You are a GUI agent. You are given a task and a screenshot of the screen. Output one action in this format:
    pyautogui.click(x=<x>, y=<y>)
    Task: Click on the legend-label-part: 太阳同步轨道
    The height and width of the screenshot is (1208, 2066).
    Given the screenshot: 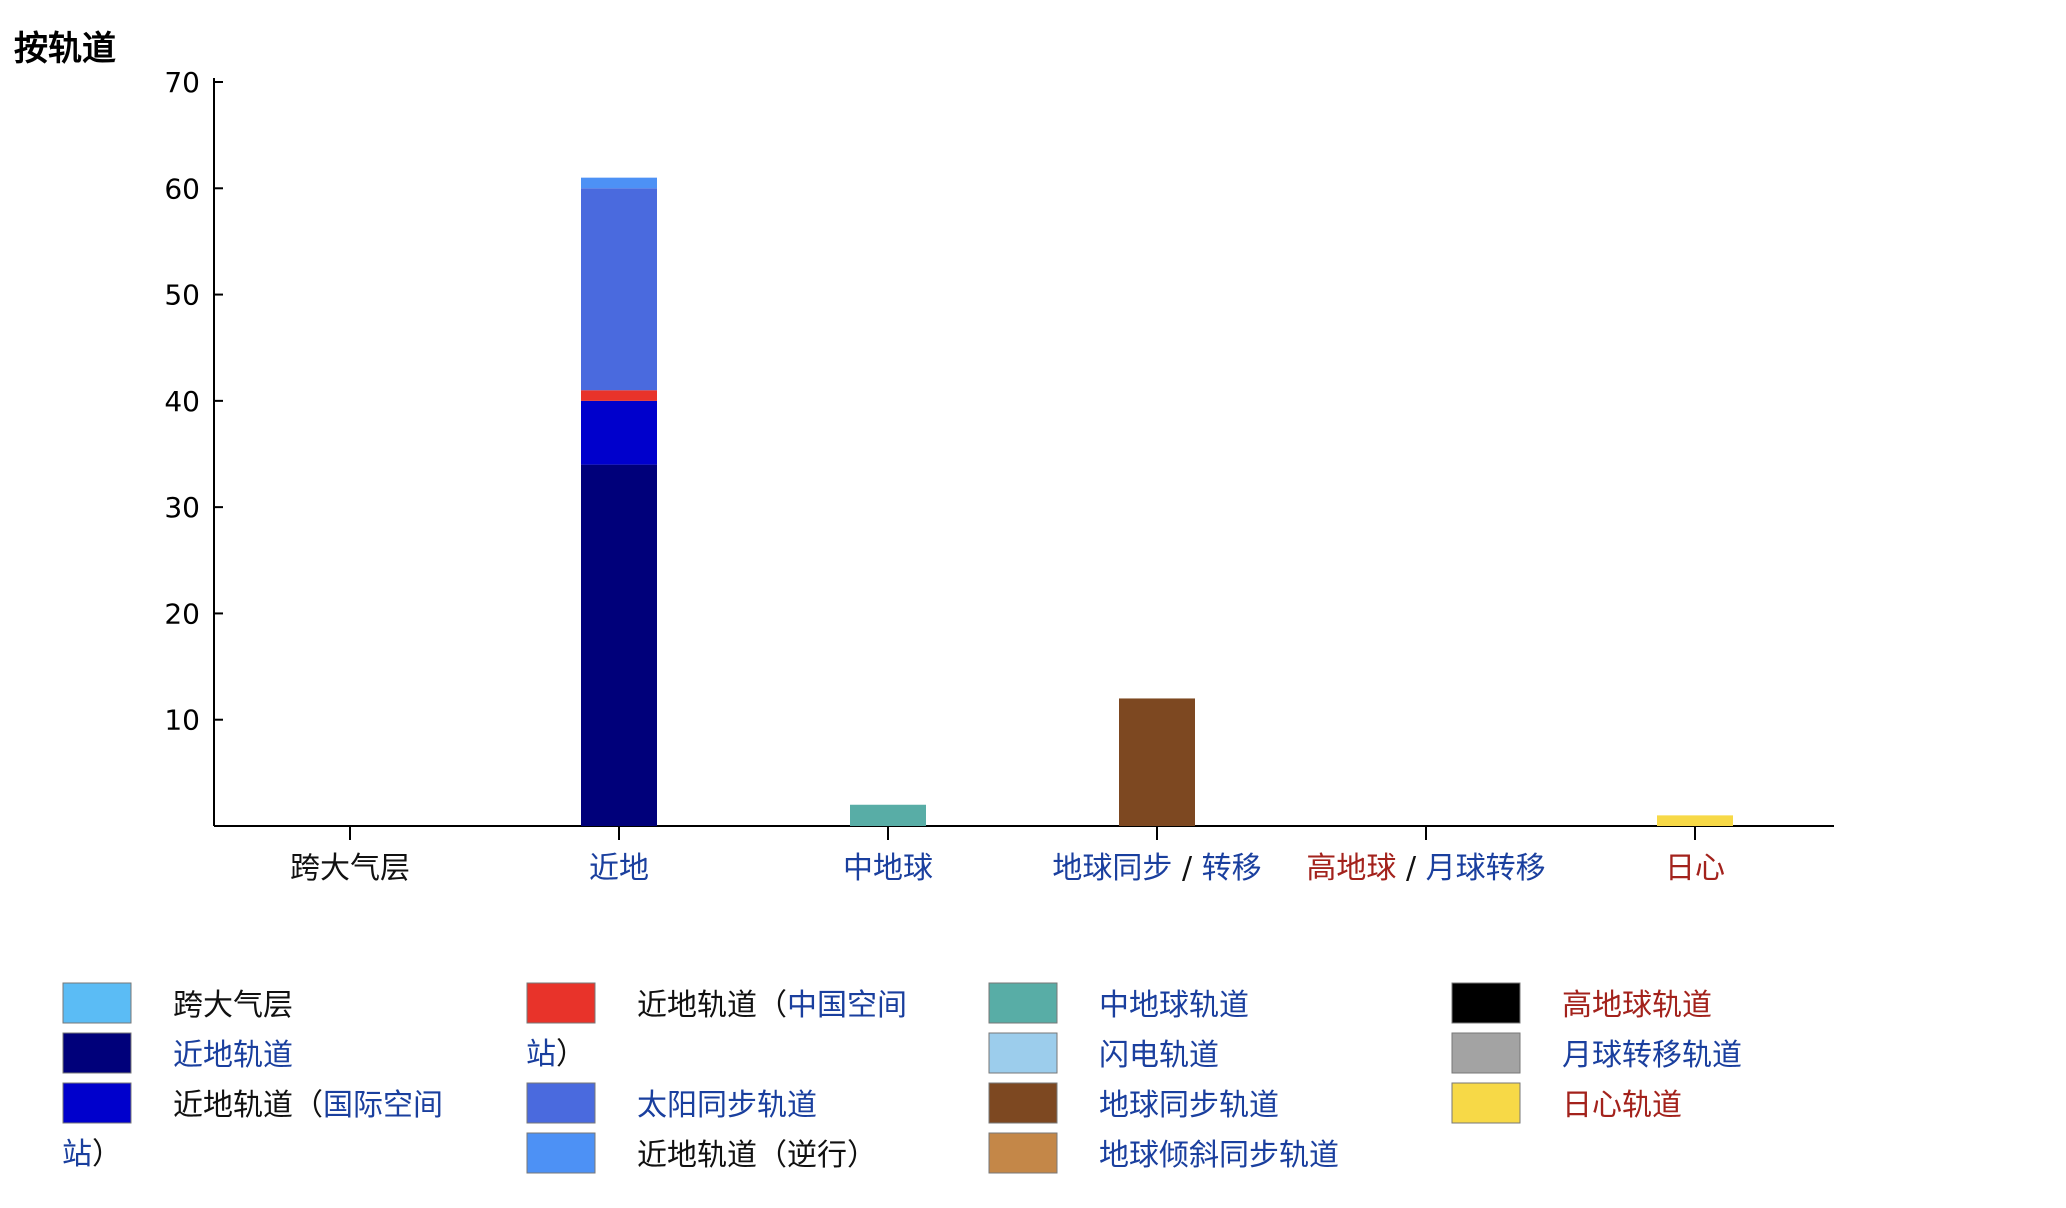 What is the action you would take?
    pyautogui.click(x=727, y=1105)
    